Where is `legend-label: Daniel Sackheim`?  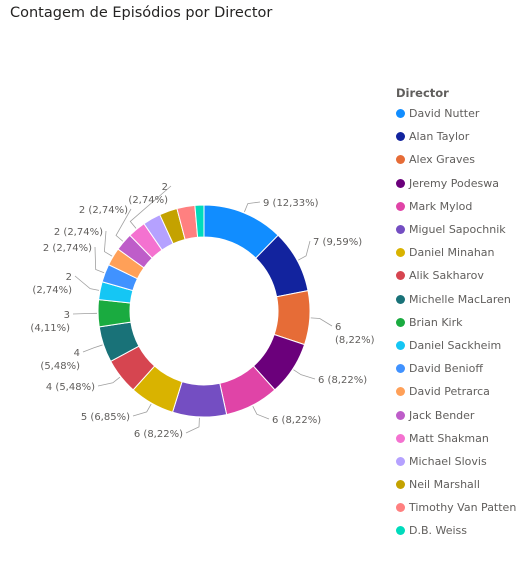
legend-label: Daniel Sackheim is located at coordinates (455, 345).